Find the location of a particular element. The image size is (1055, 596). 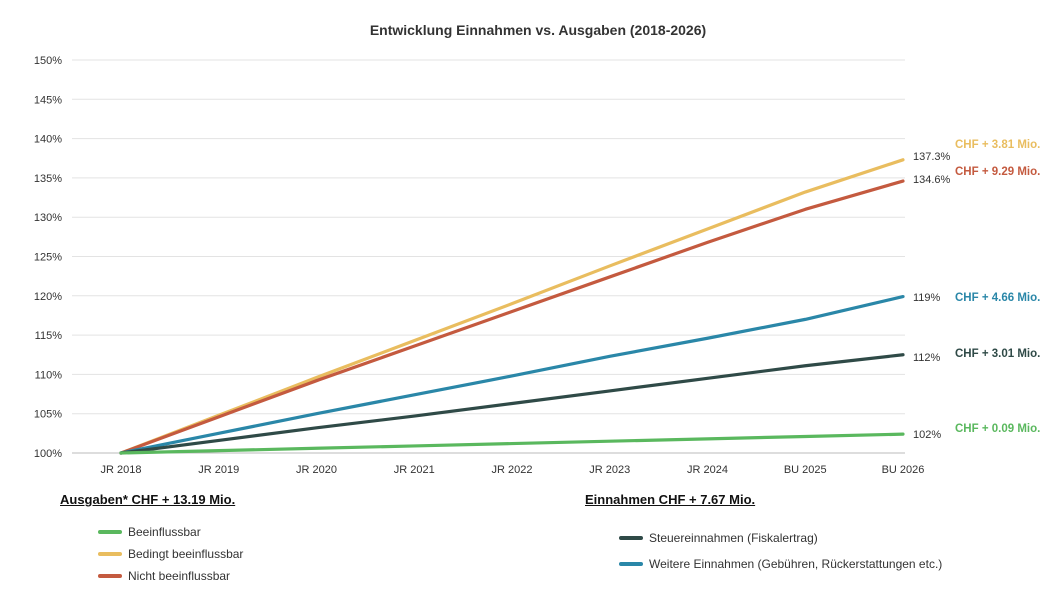

amount-label: CHF + 0.09 Mio. is located at coordinates (997, 429).